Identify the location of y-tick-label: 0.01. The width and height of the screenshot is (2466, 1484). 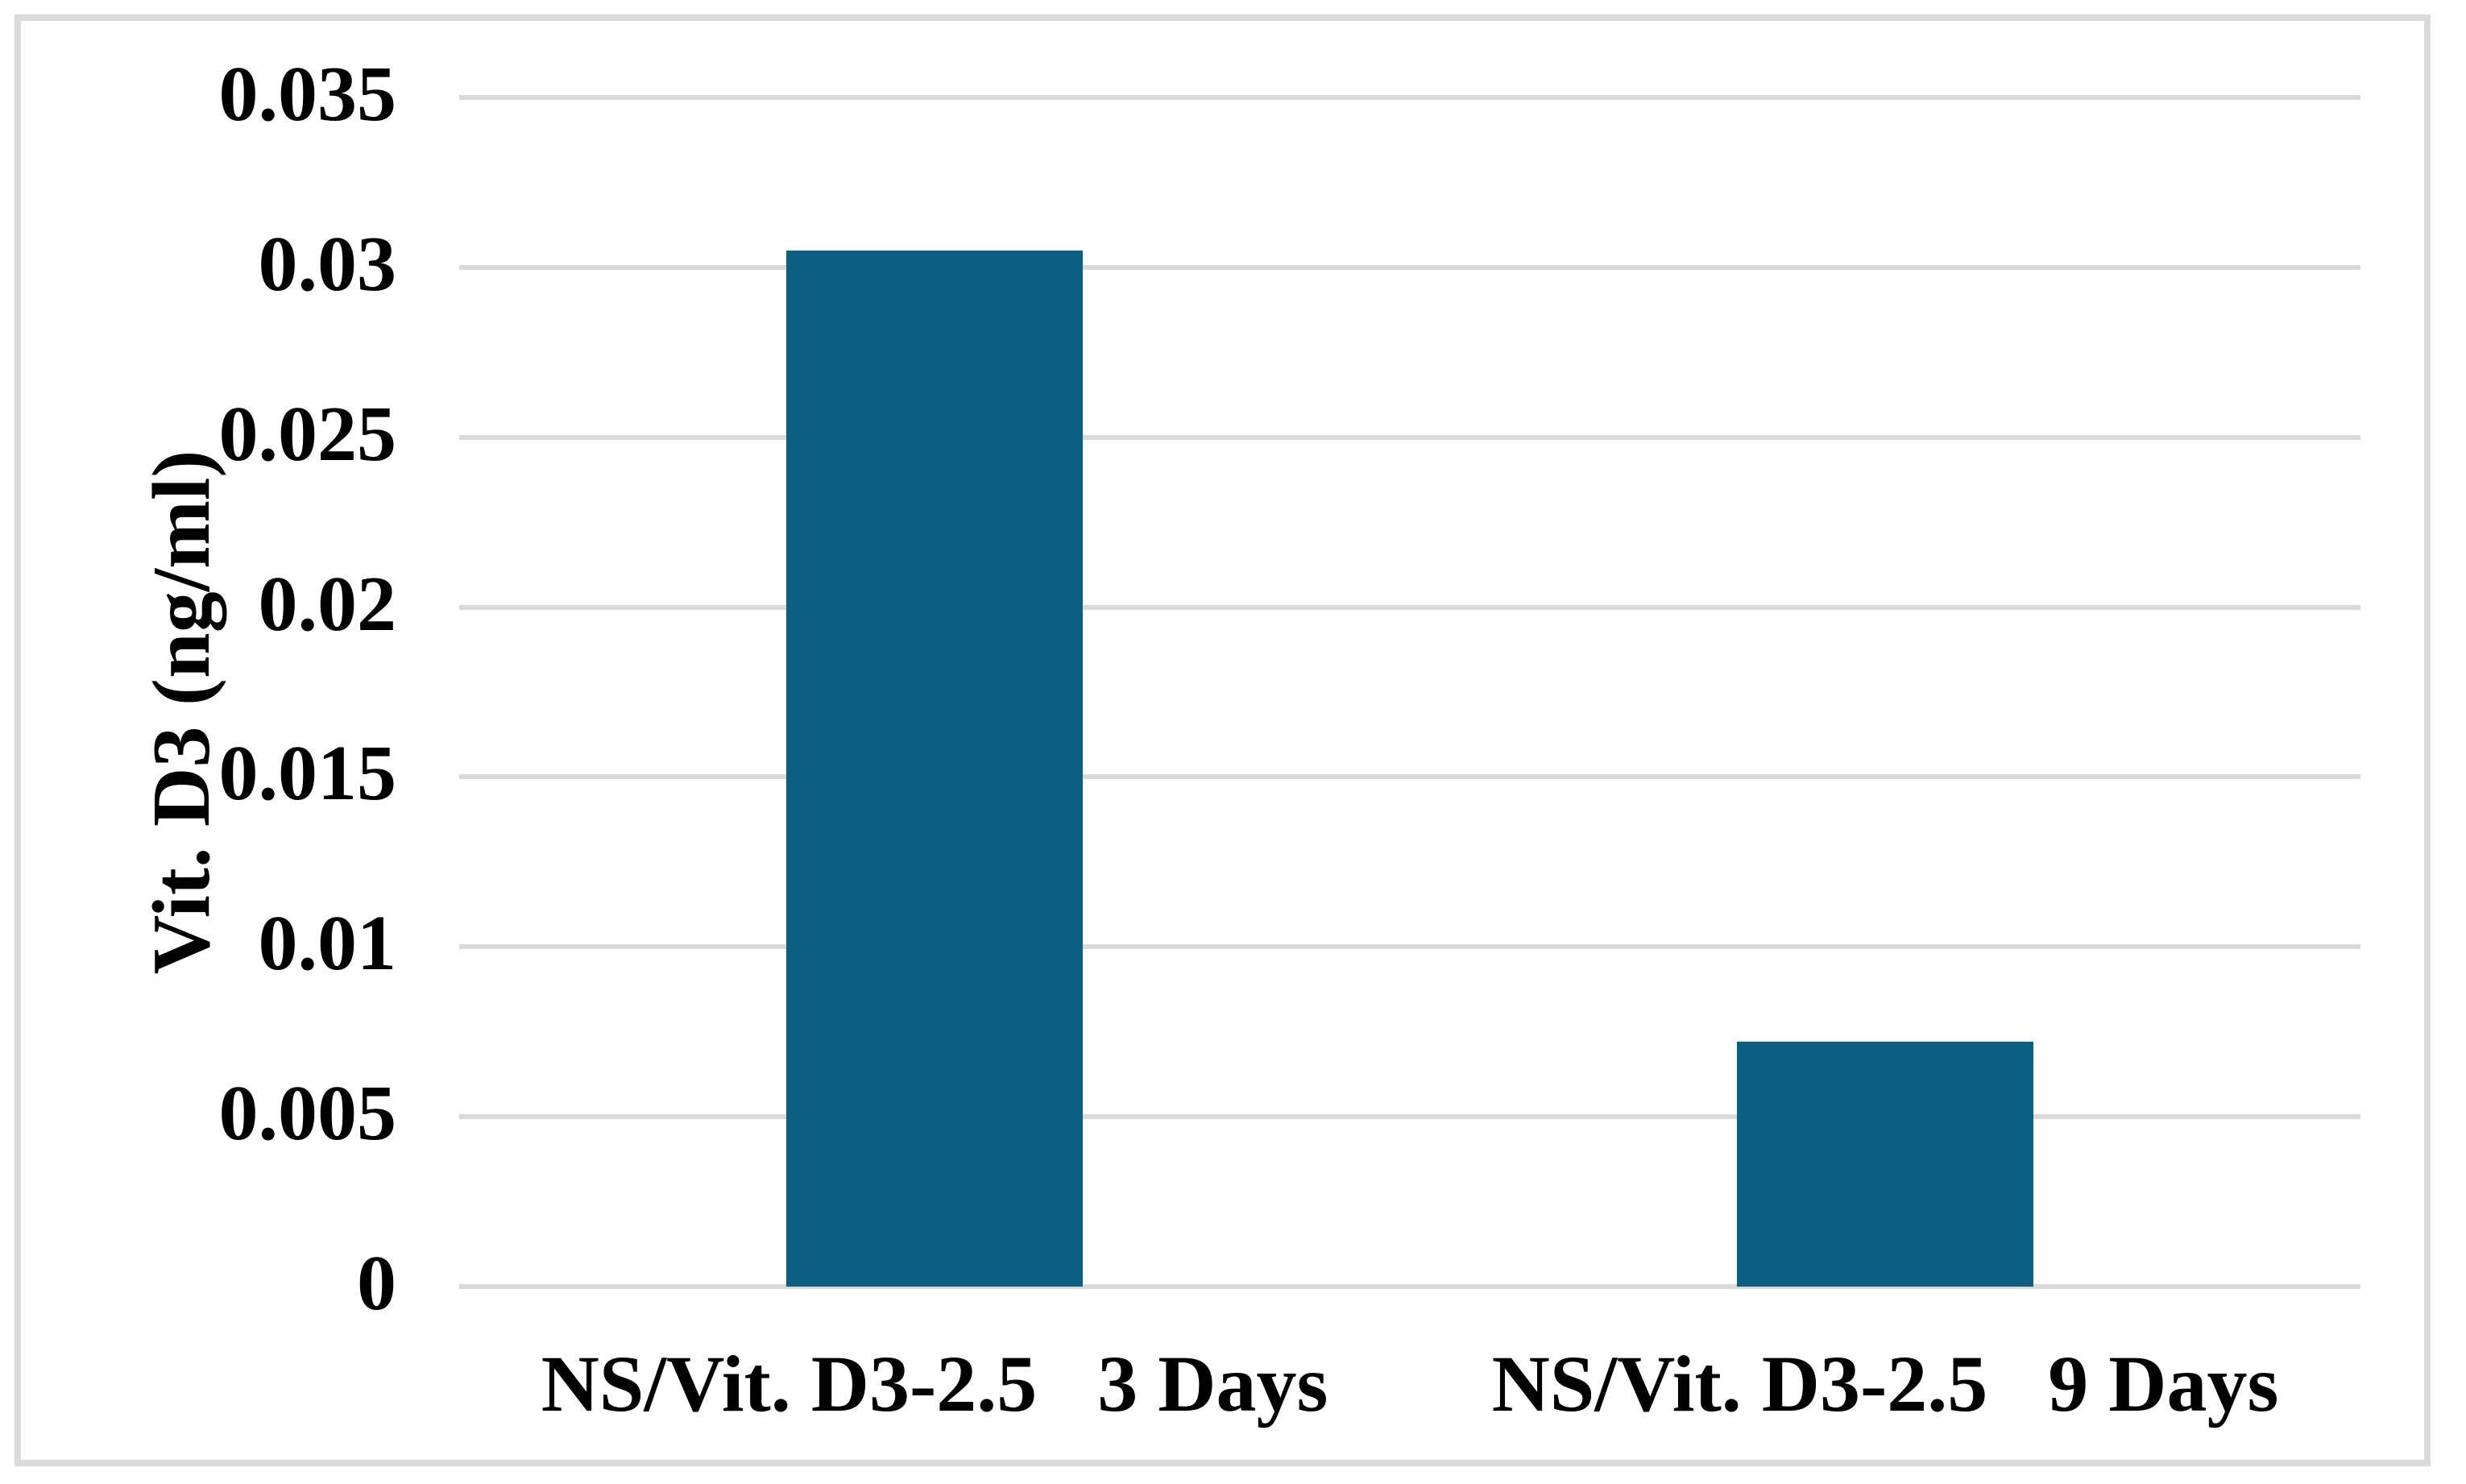
(328, 944).